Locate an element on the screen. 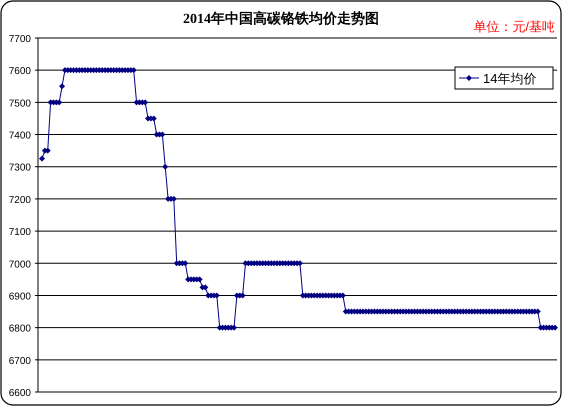 The height and width of the screenshot is (406, 562). y-tick-label: 7400 is located at coordinates (20, 136).